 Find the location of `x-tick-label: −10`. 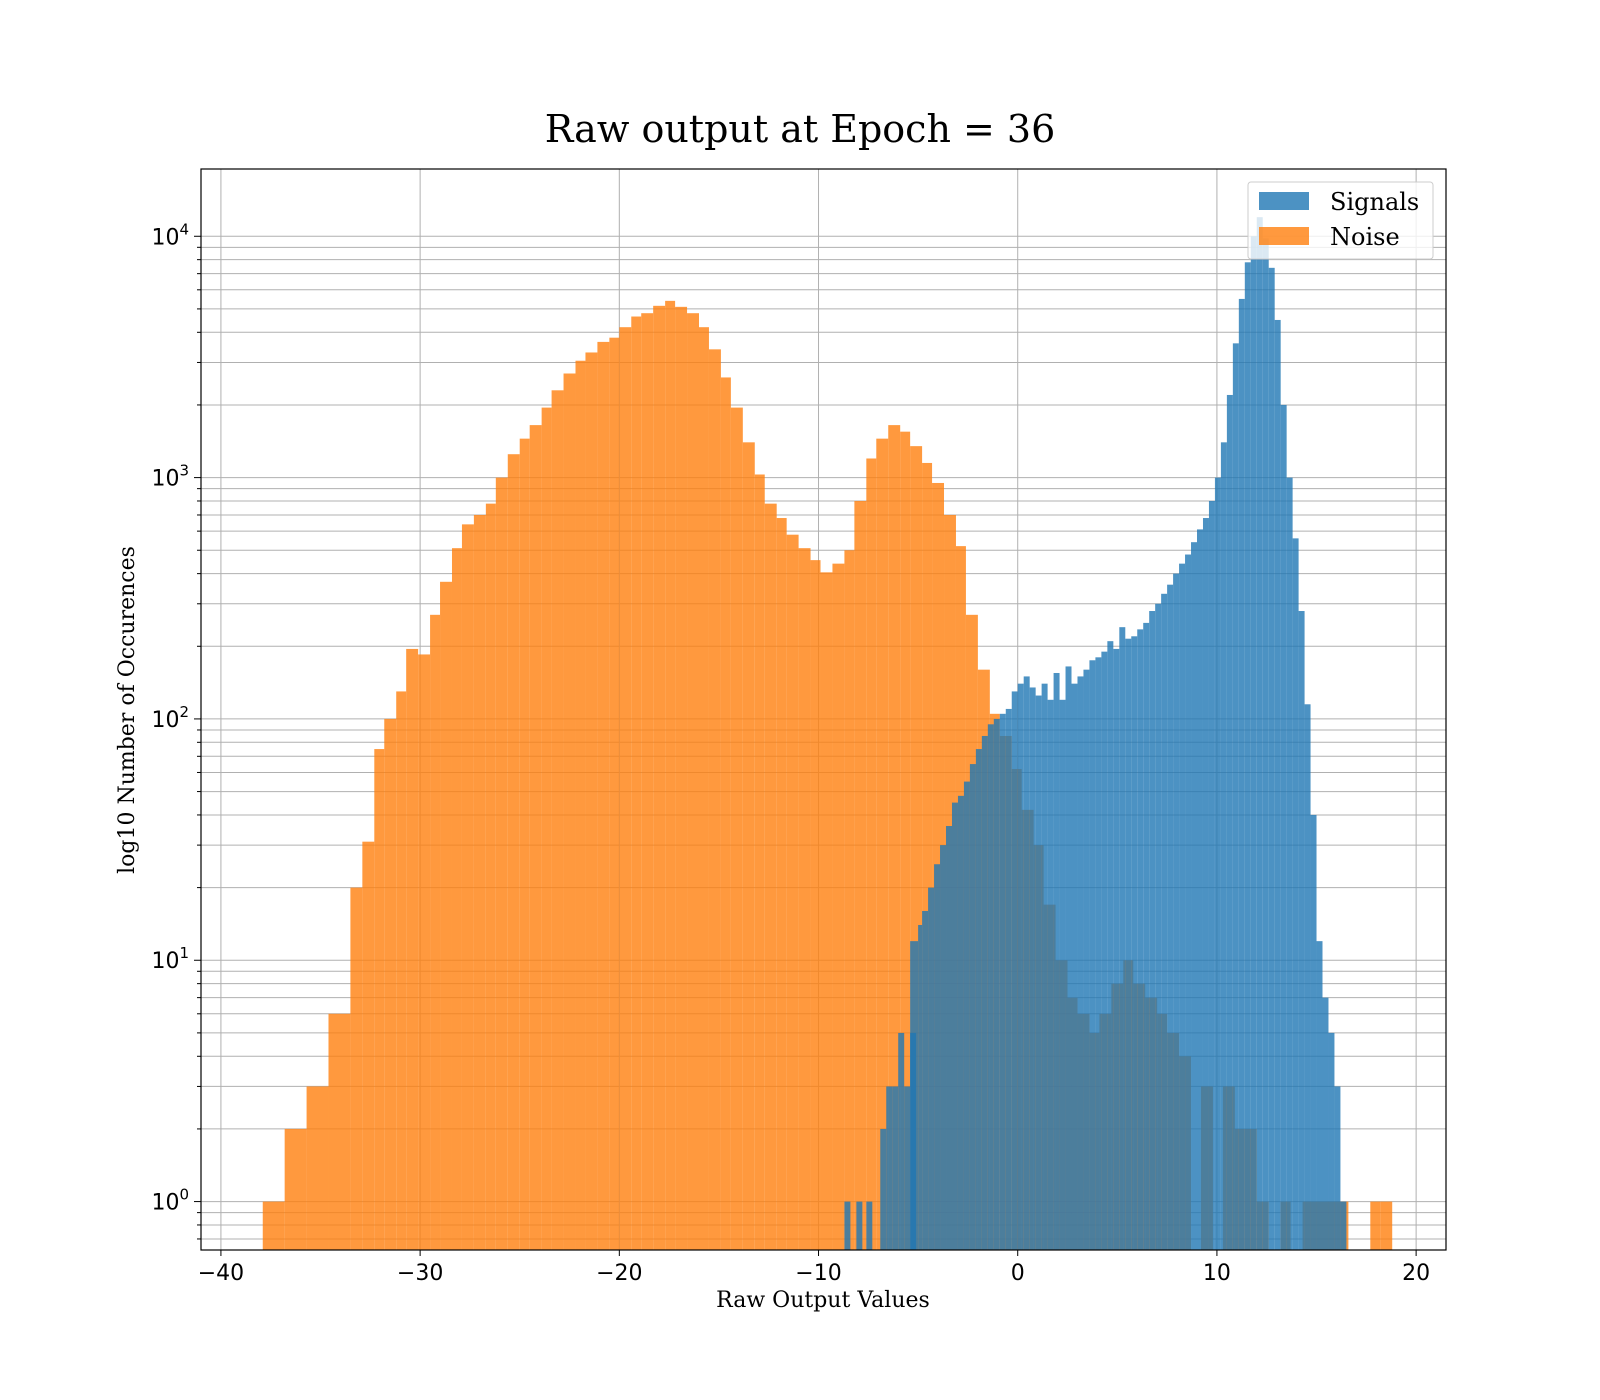

x-tick-label: −10 is located at coordinates (818, 1273).